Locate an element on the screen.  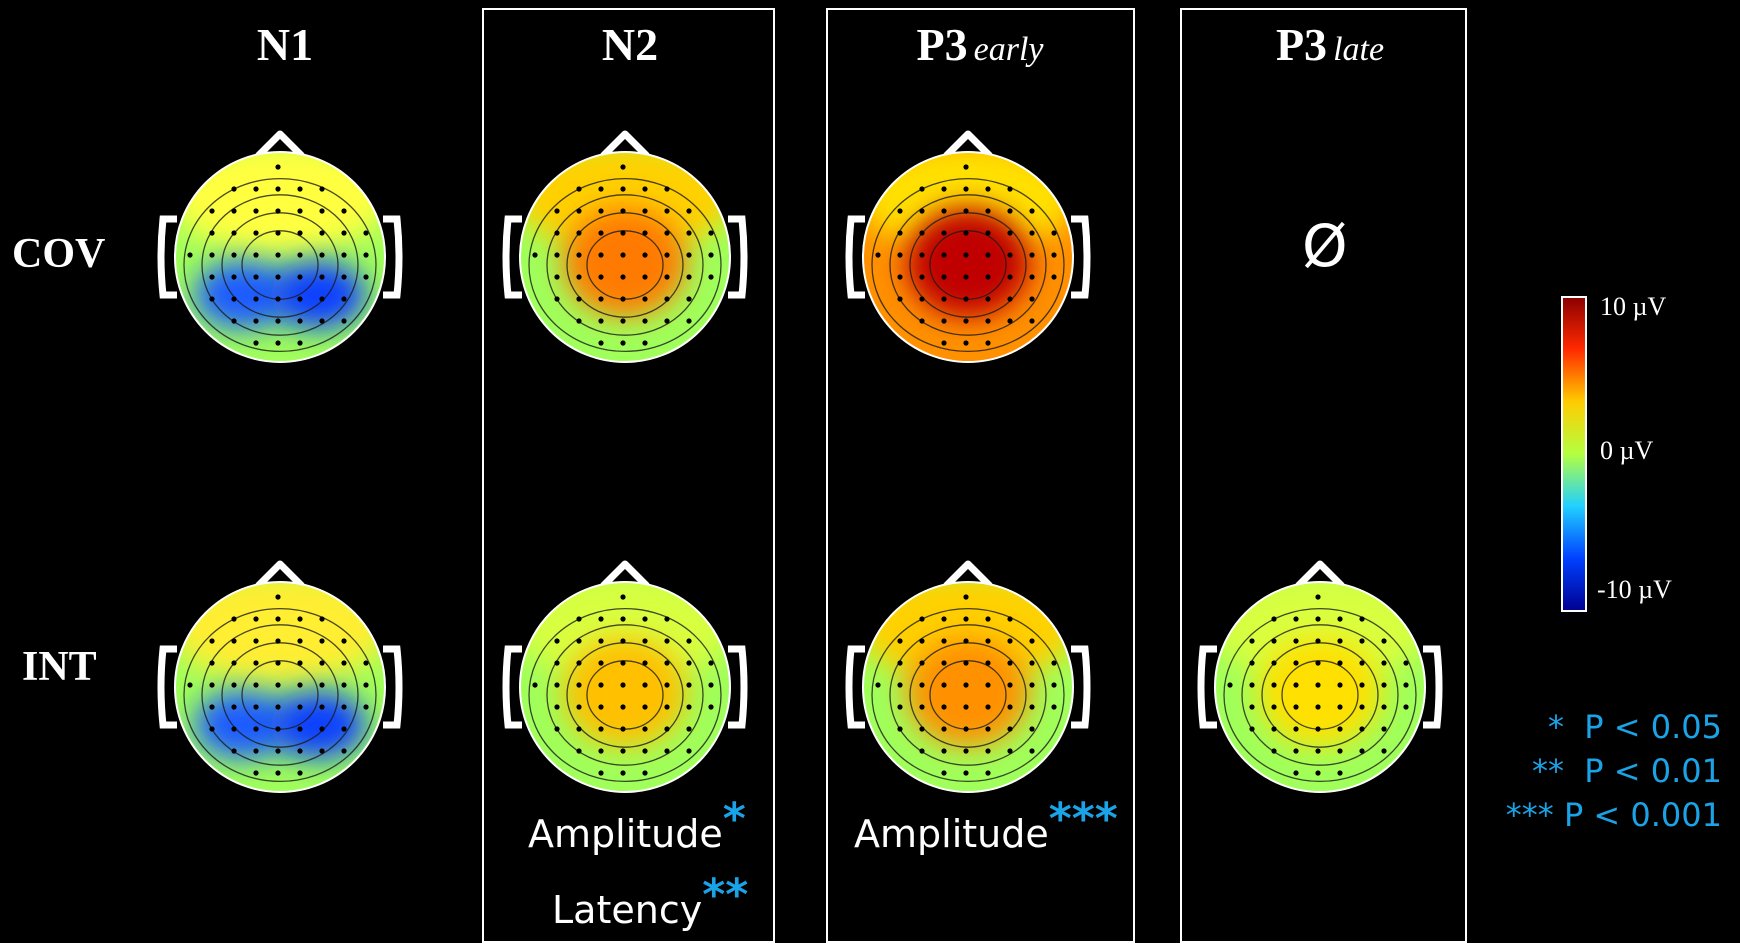
nose-outline is located at coordinates (625, 144).